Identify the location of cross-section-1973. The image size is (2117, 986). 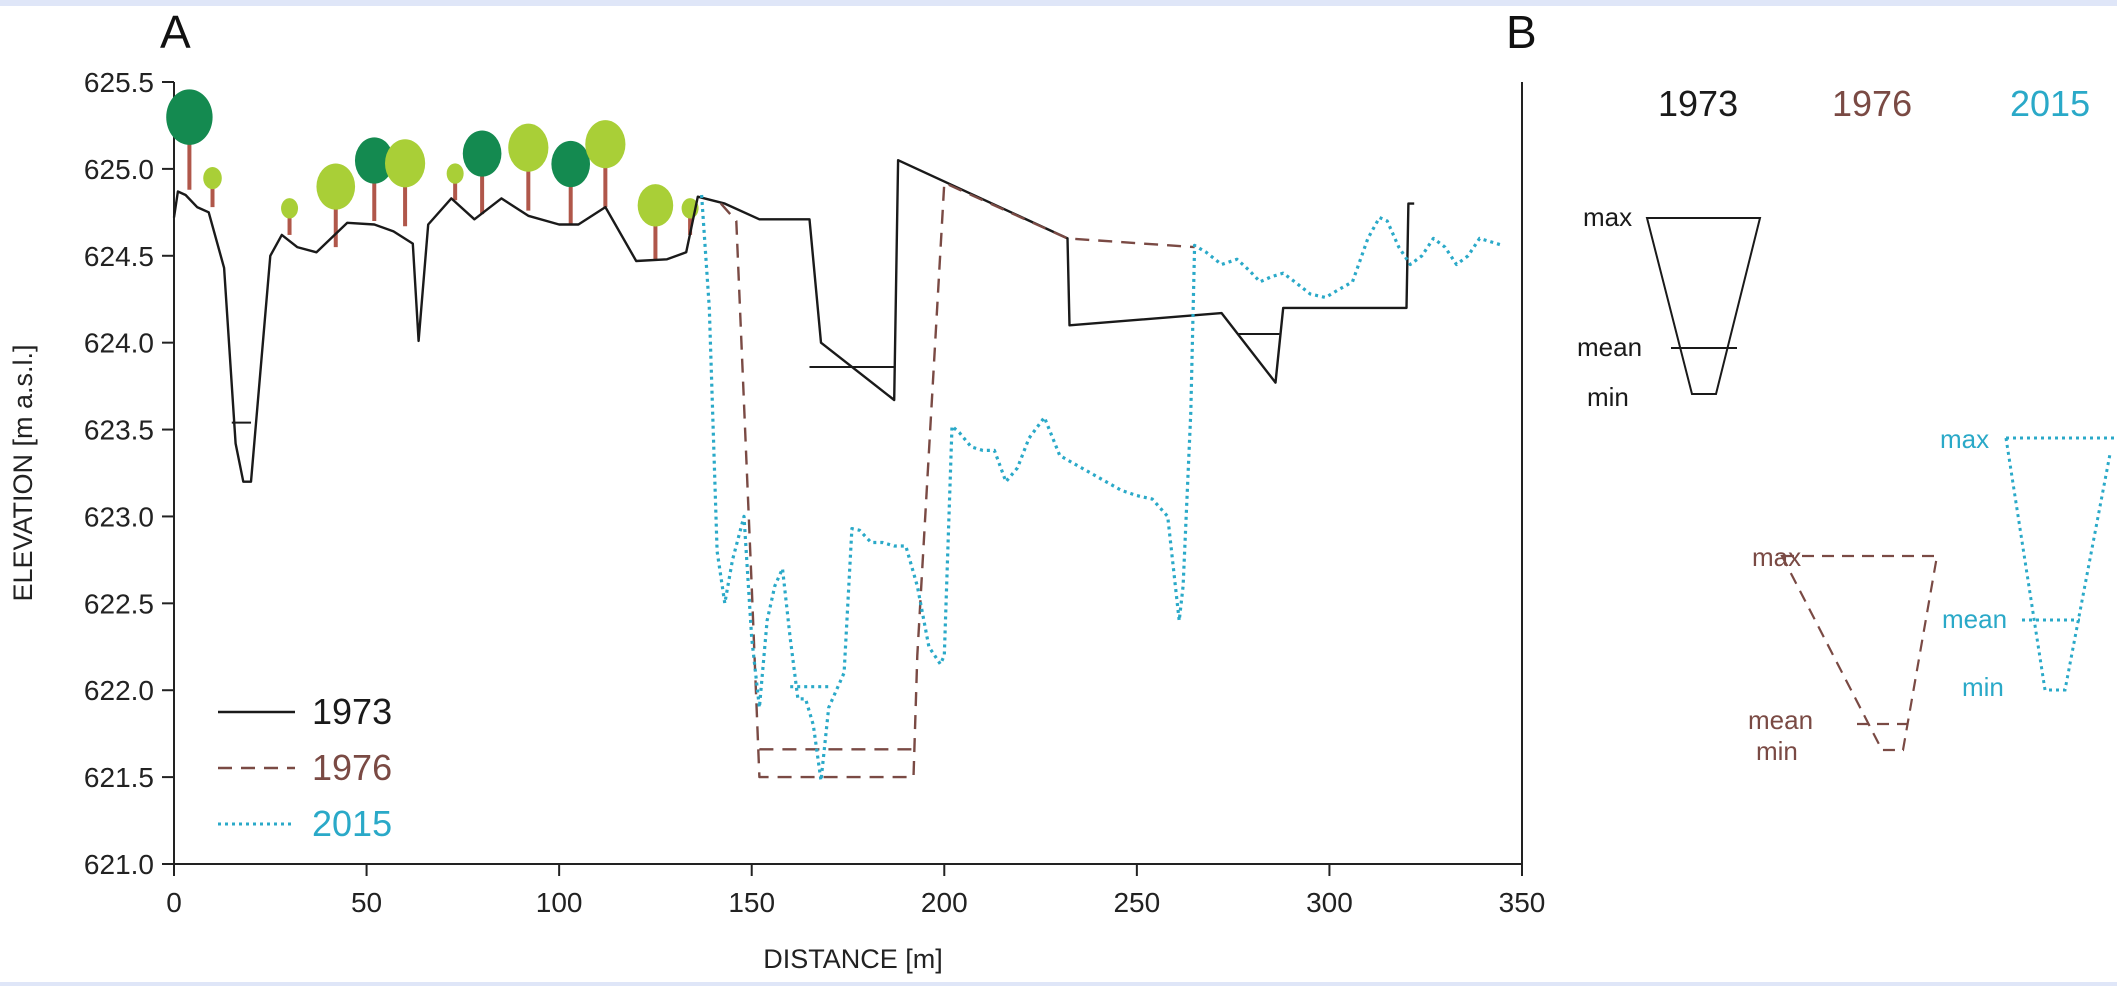
(1703, 306).